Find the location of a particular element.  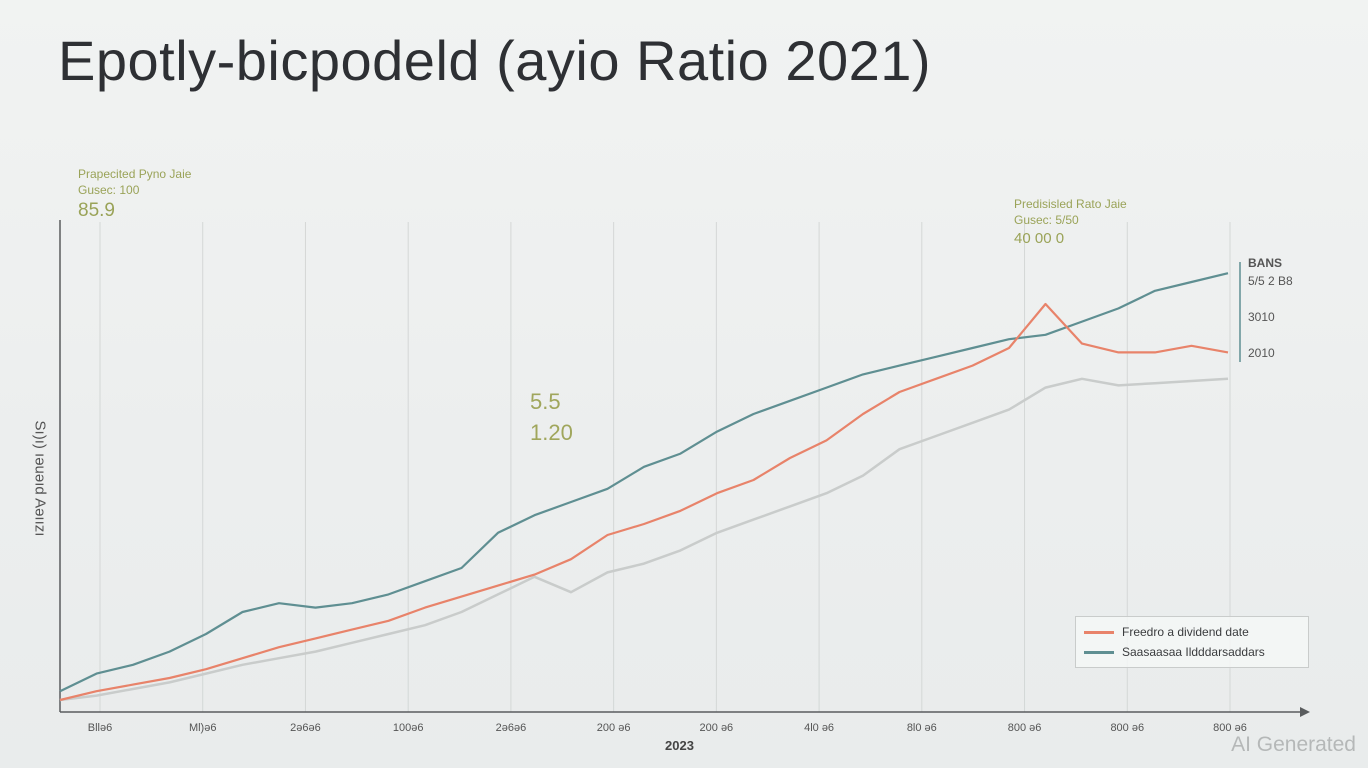

legend-label: Saasaasaa Ildddarsaddars is located at coordinates (1193, 652).